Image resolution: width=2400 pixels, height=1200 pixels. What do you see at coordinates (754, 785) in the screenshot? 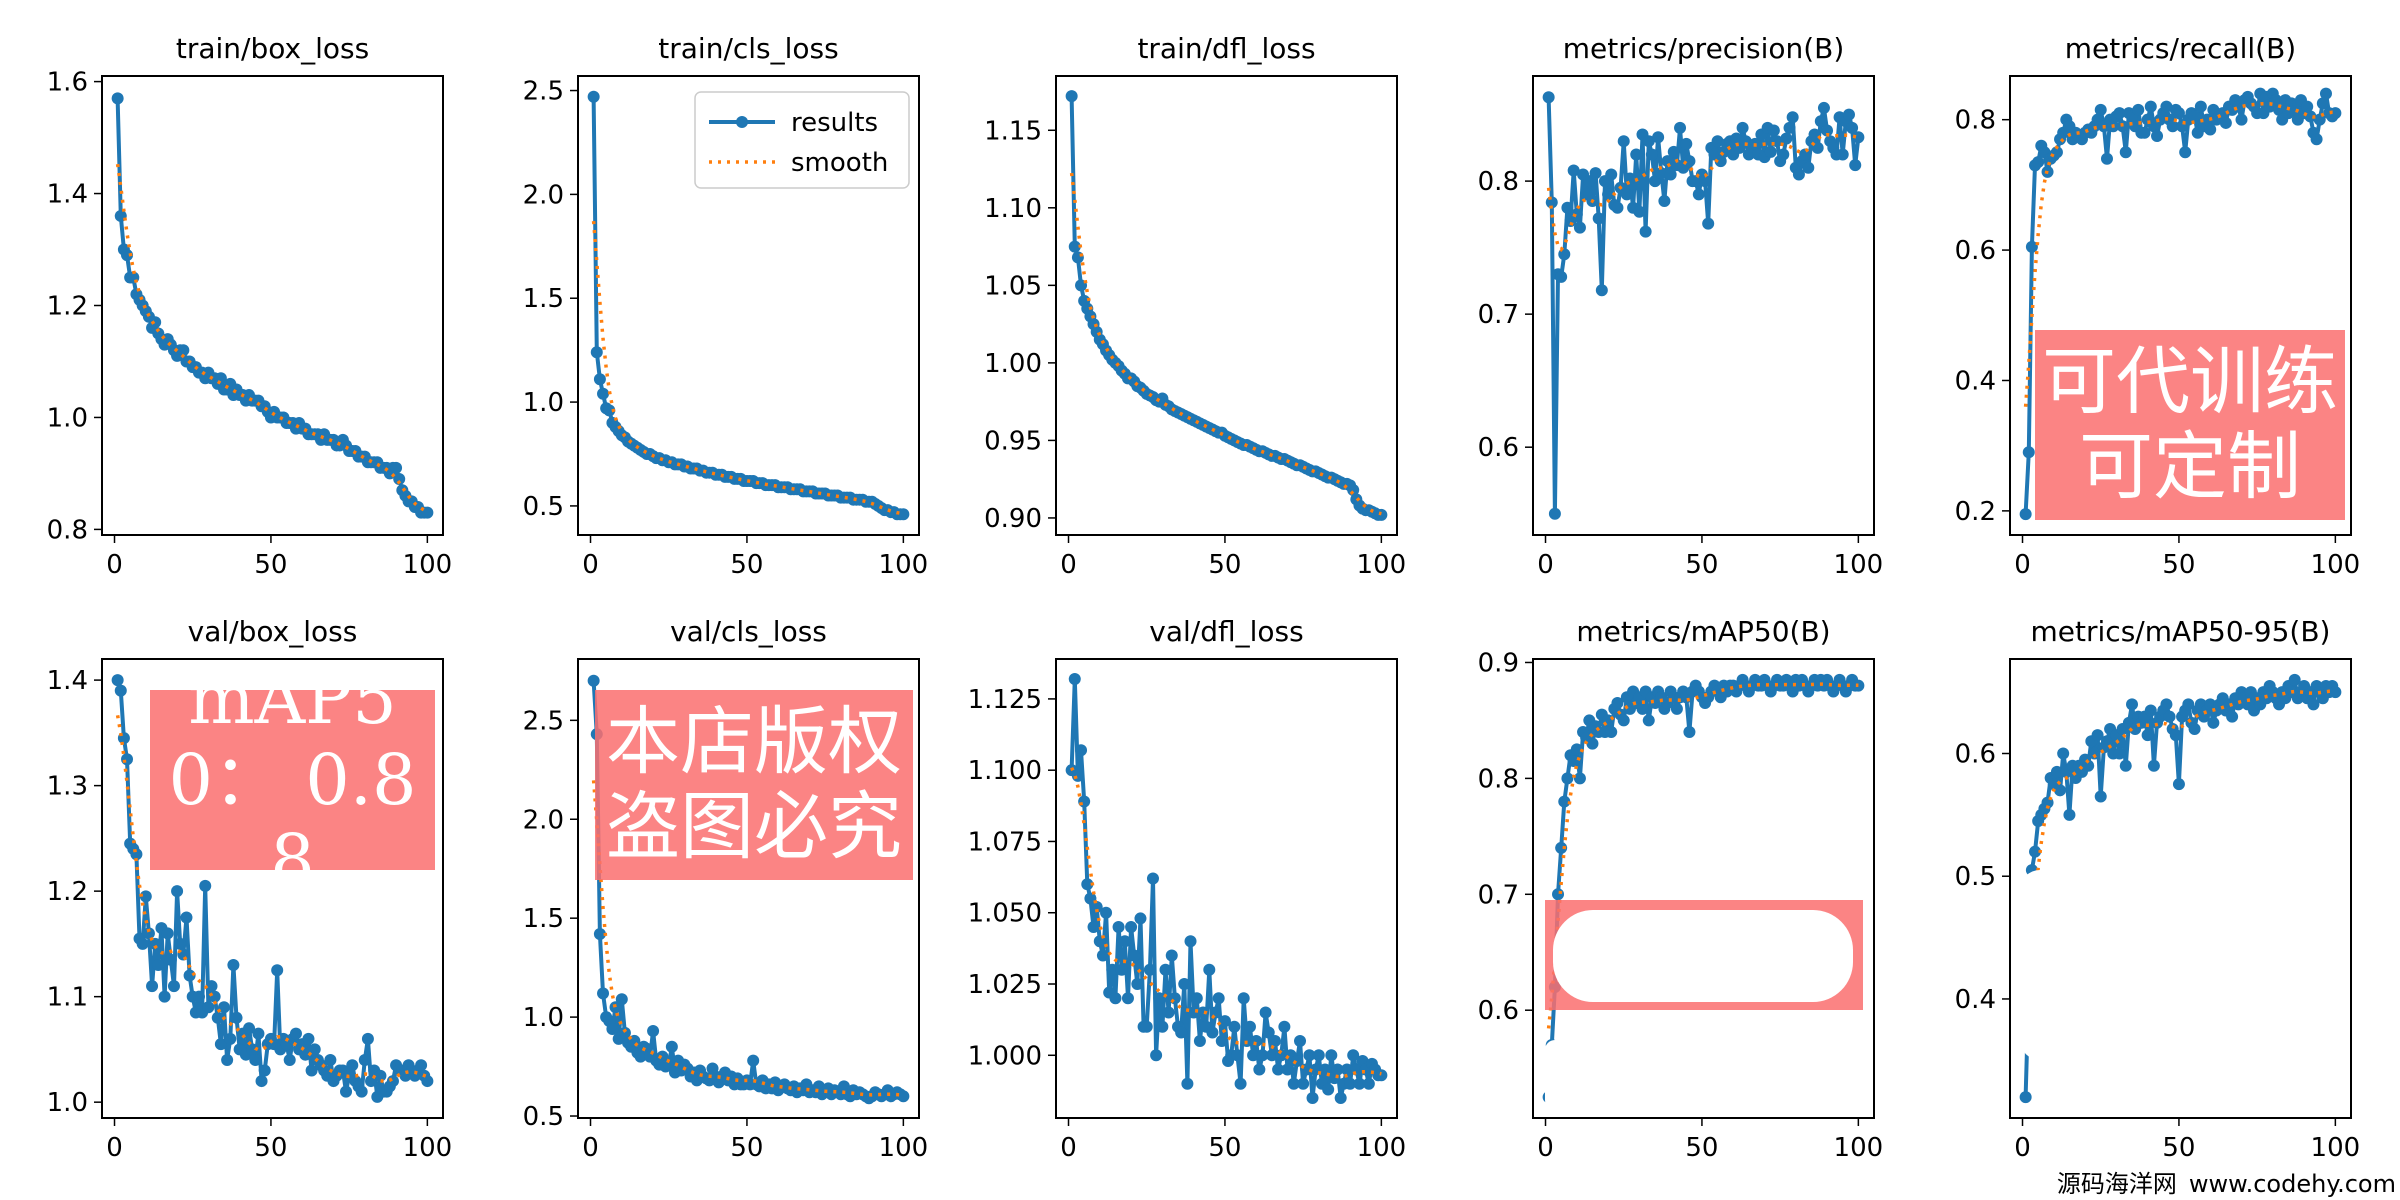
I see `watermark-copyright: 本店版权盗图必究` at bounding box center [754, 785].